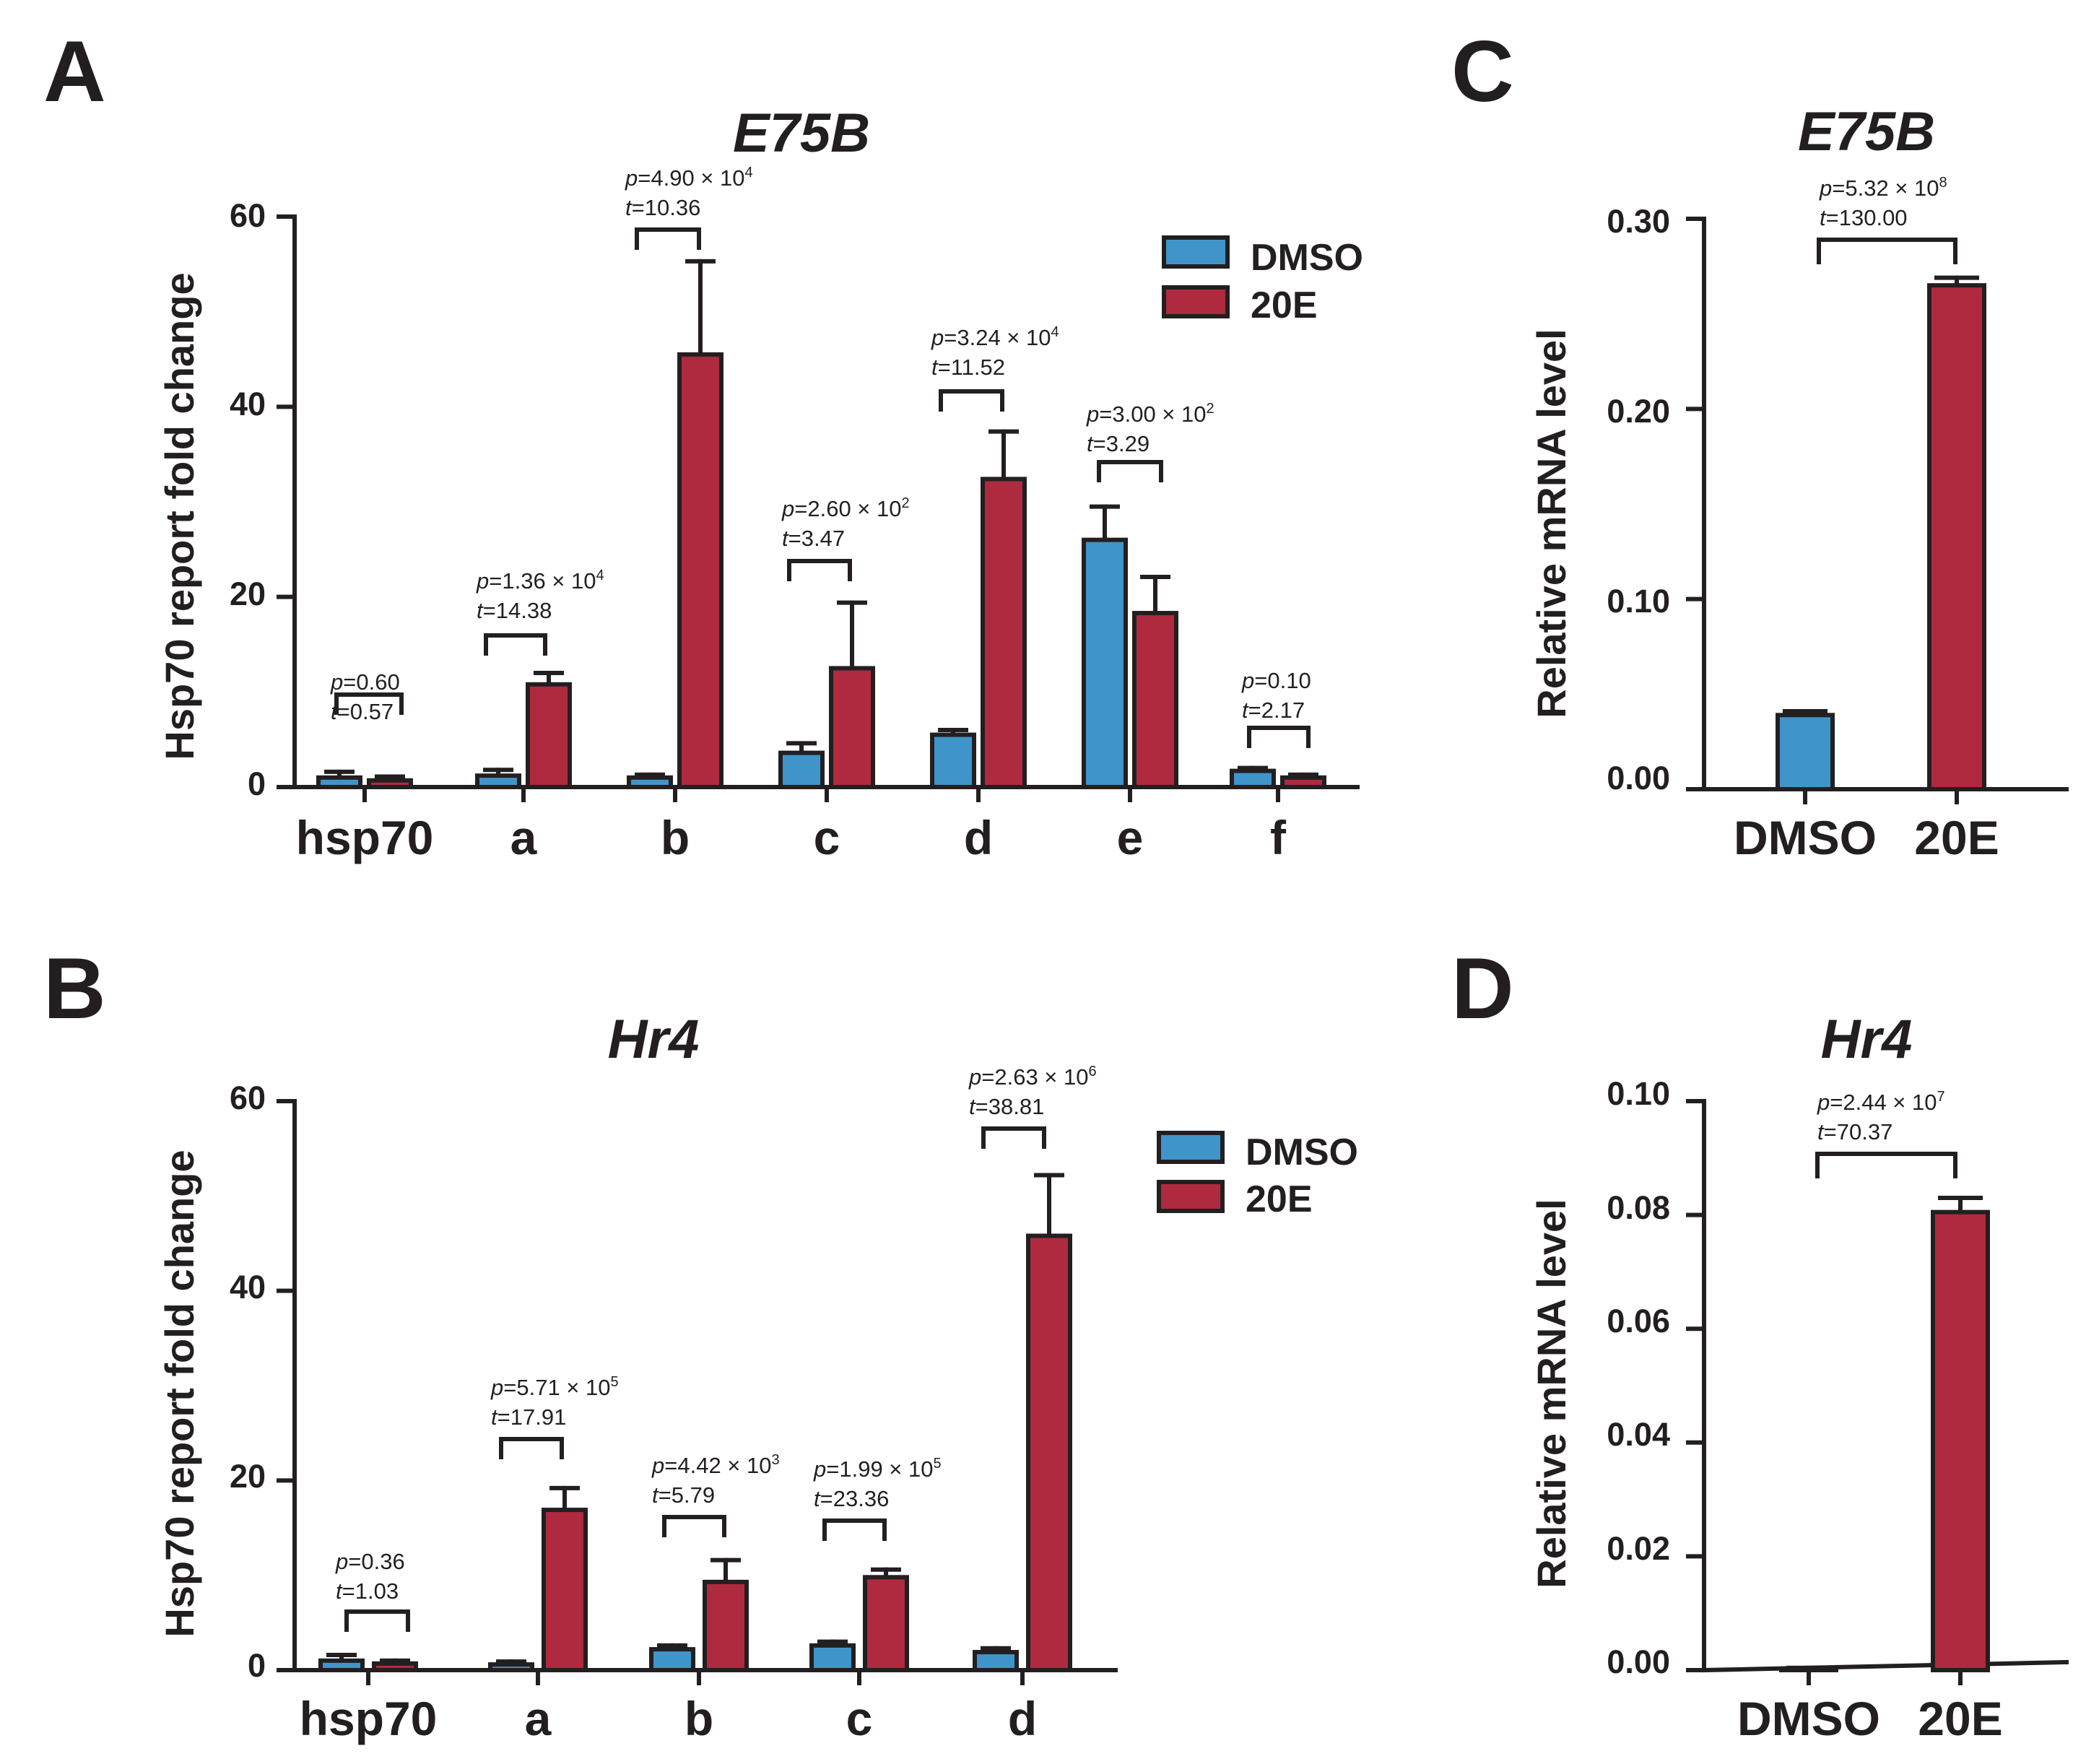  Describe the element at coordinates (1639, 1207) in the screenshot. I see `y-tick-label: 0.08` at that location.